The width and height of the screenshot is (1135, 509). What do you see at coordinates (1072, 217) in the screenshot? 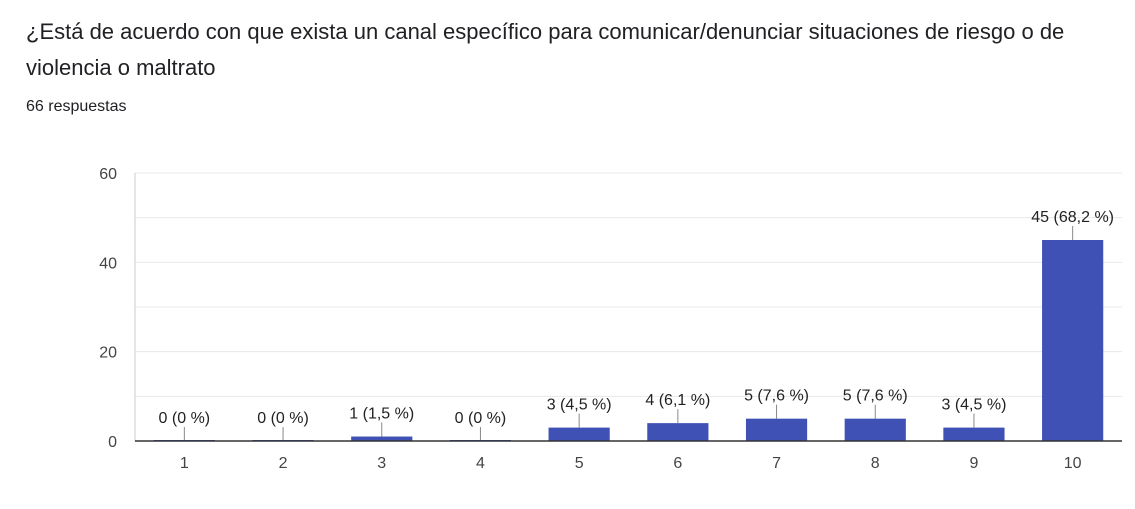
I see `data-label: 45 (68,2 %)` at bounding box center [1072, 217].